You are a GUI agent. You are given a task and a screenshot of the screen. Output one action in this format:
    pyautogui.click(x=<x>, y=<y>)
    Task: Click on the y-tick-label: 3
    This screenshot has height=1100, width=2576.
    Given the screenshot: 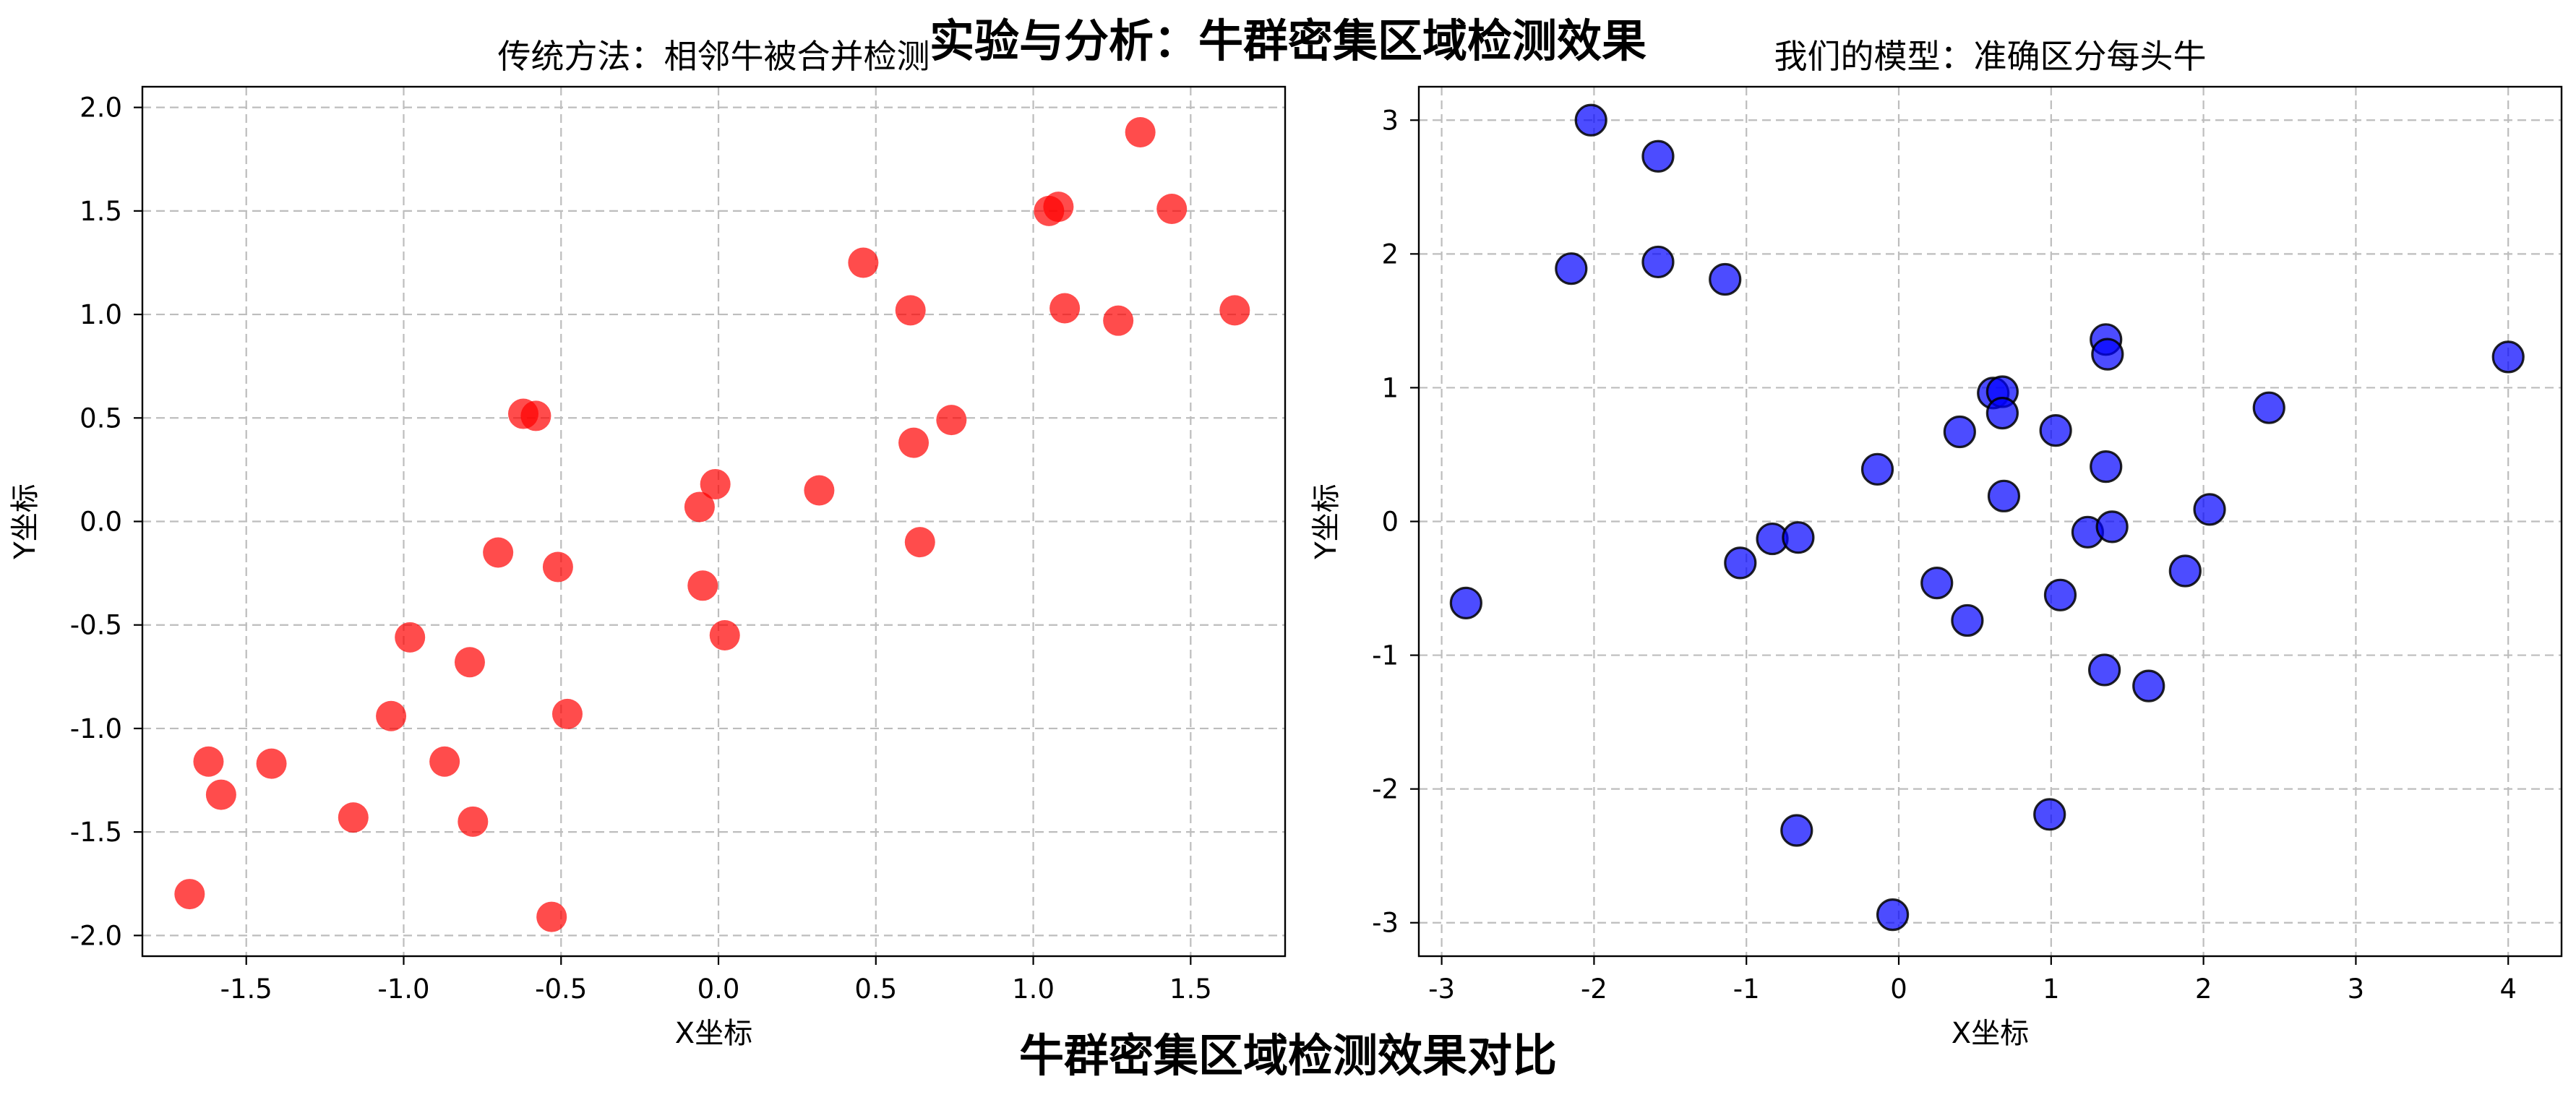 What is the action you would take?
    pyautogui.click(x=1390, y=120)
    